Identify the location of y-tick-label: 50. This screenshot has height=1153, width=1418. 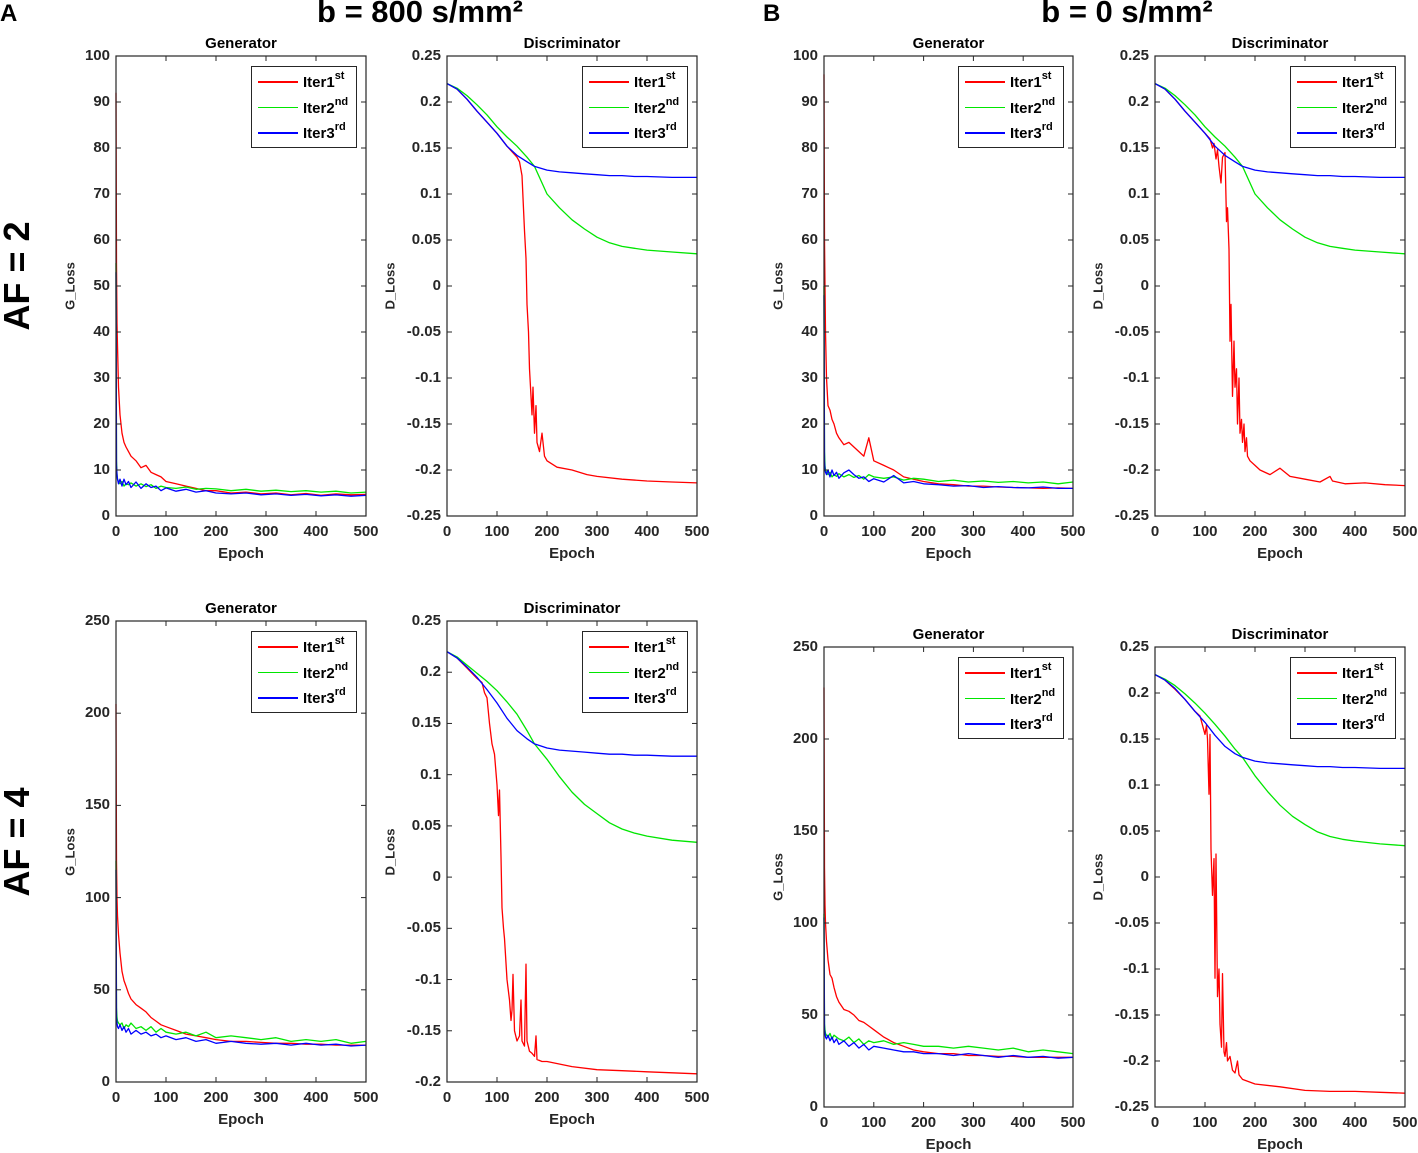
(101, 989).